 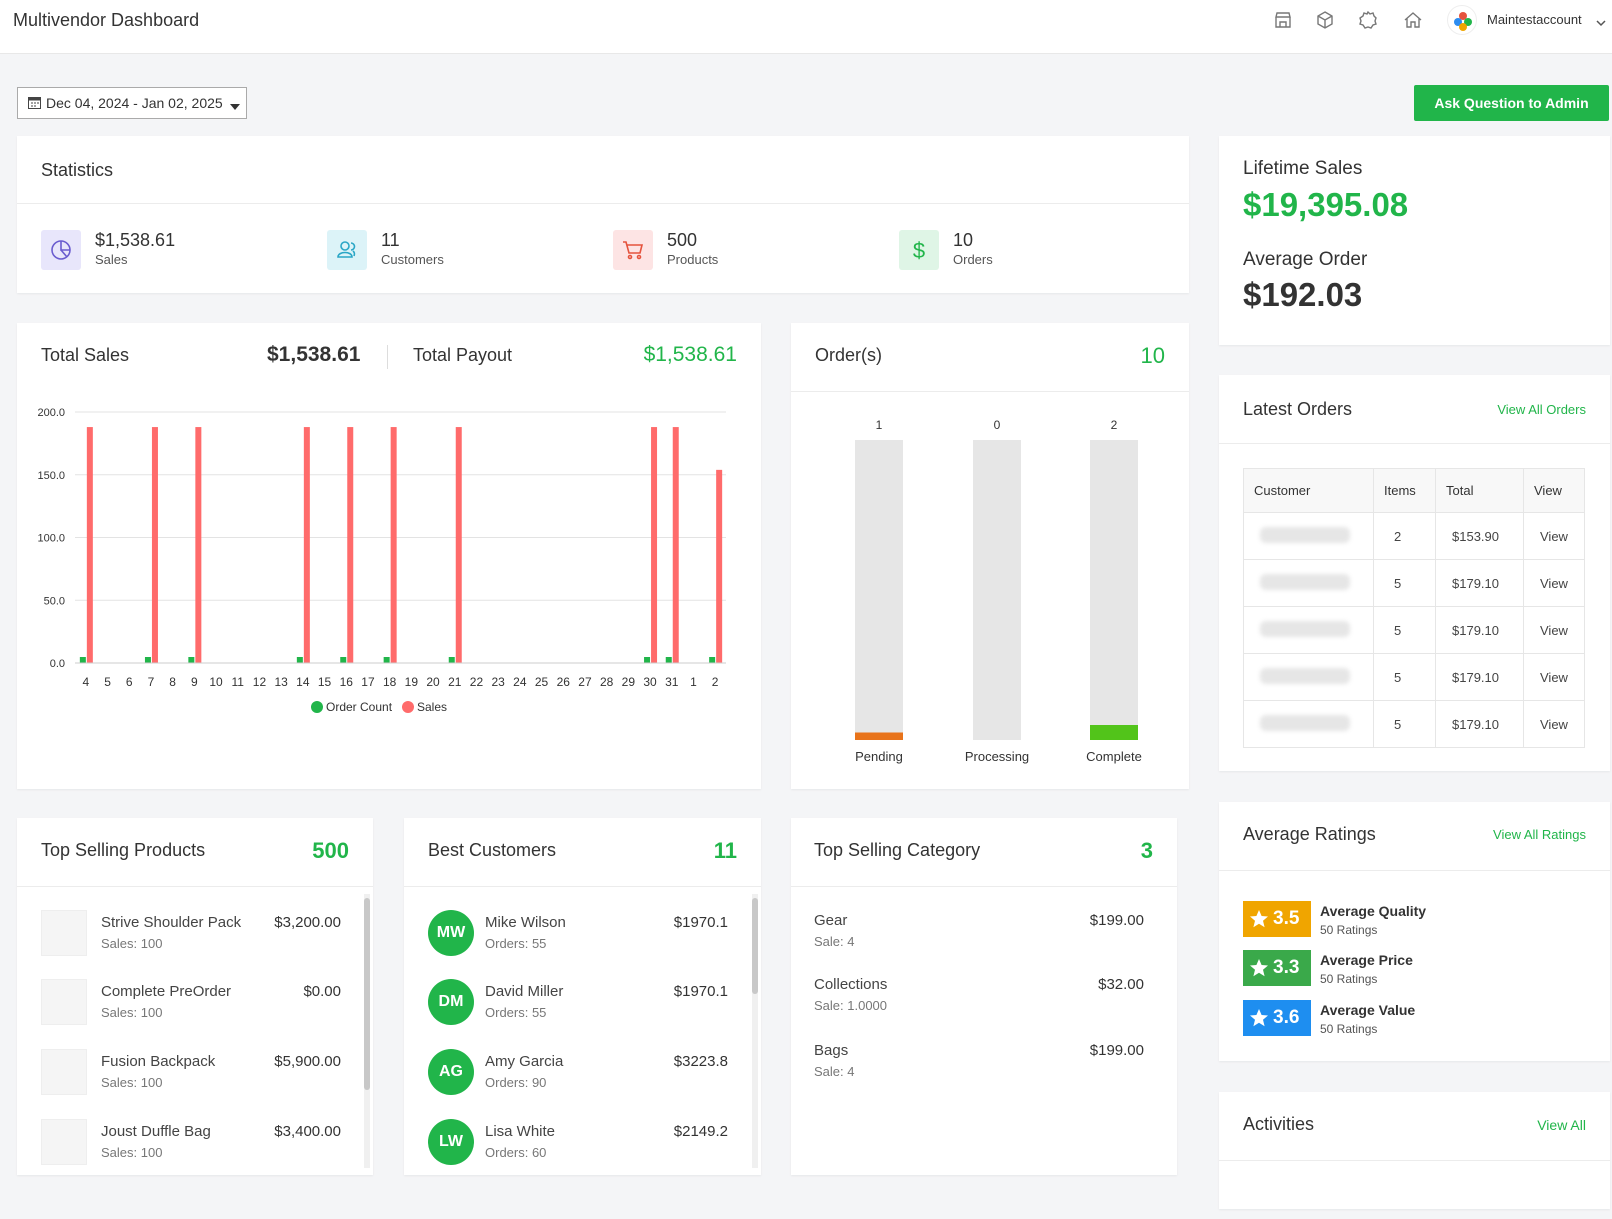 What do you see at coordinates (879, 425) in the screenshot?
I see `order-count-label: 1` at bounding box center [879, 425].